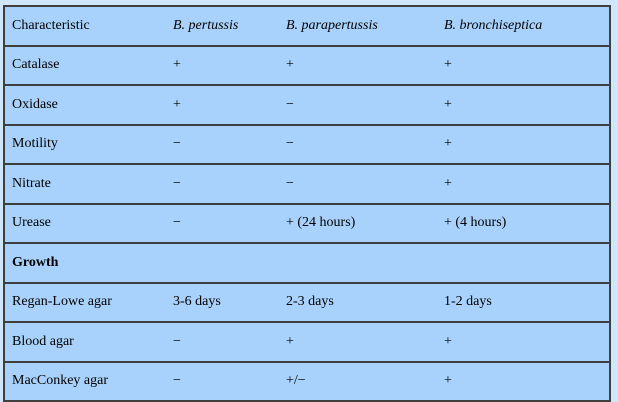 Image resolution: width=618 pixels, height=402 pixels. I want to click on table-row-macconkey-agar: MacConkey agar − +/− +, so click(307, 381).